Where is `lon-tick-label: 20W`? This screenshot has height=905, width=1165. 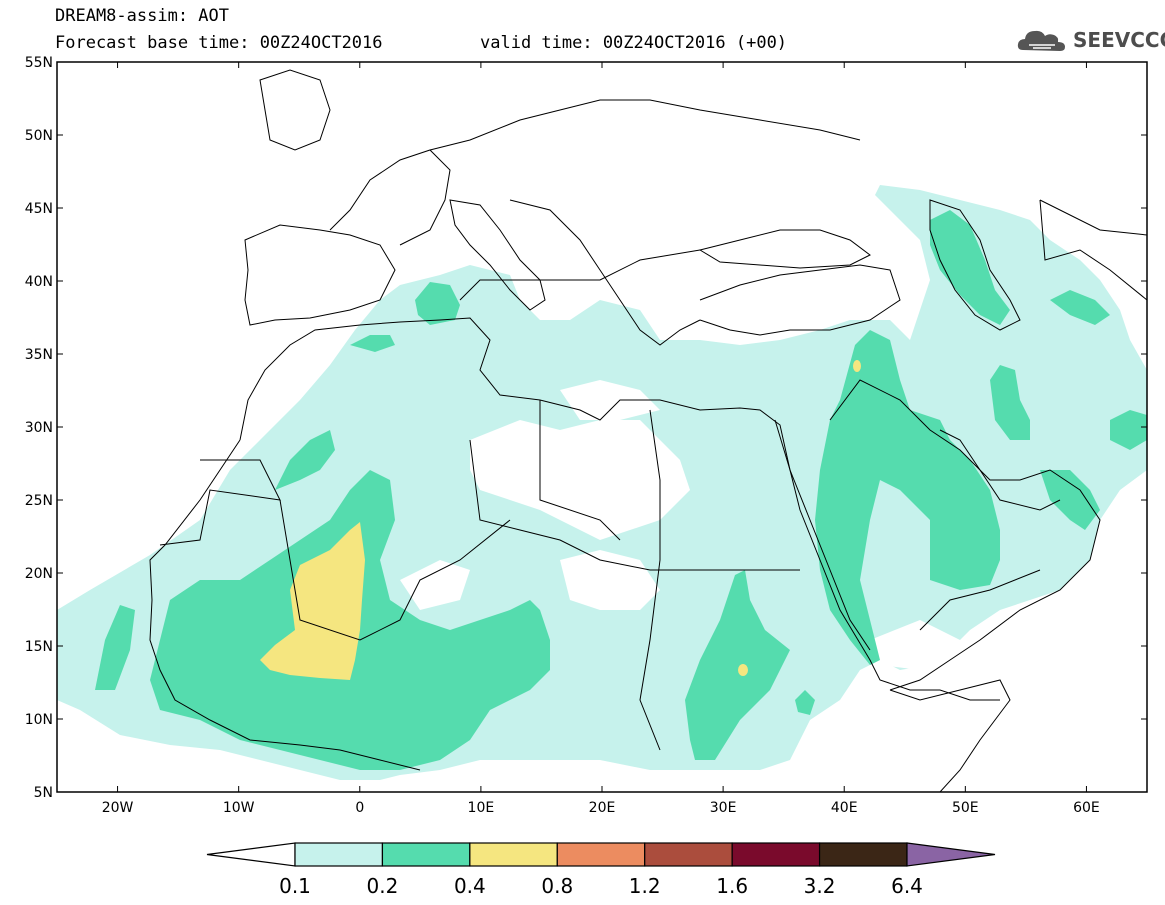
lon-tick-label: 20W is located at coordinates (118, 808).